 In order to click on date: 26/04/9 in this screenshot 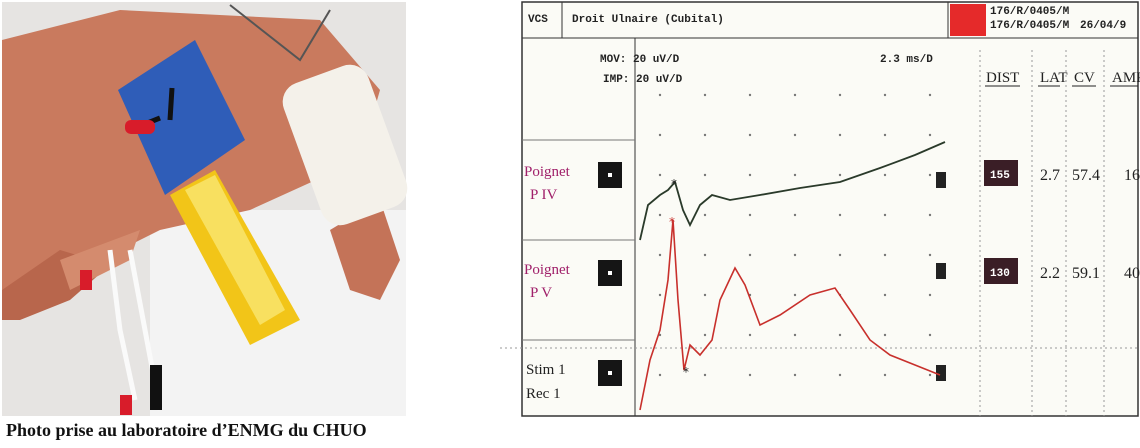, I will do `click(1103, 26)`.